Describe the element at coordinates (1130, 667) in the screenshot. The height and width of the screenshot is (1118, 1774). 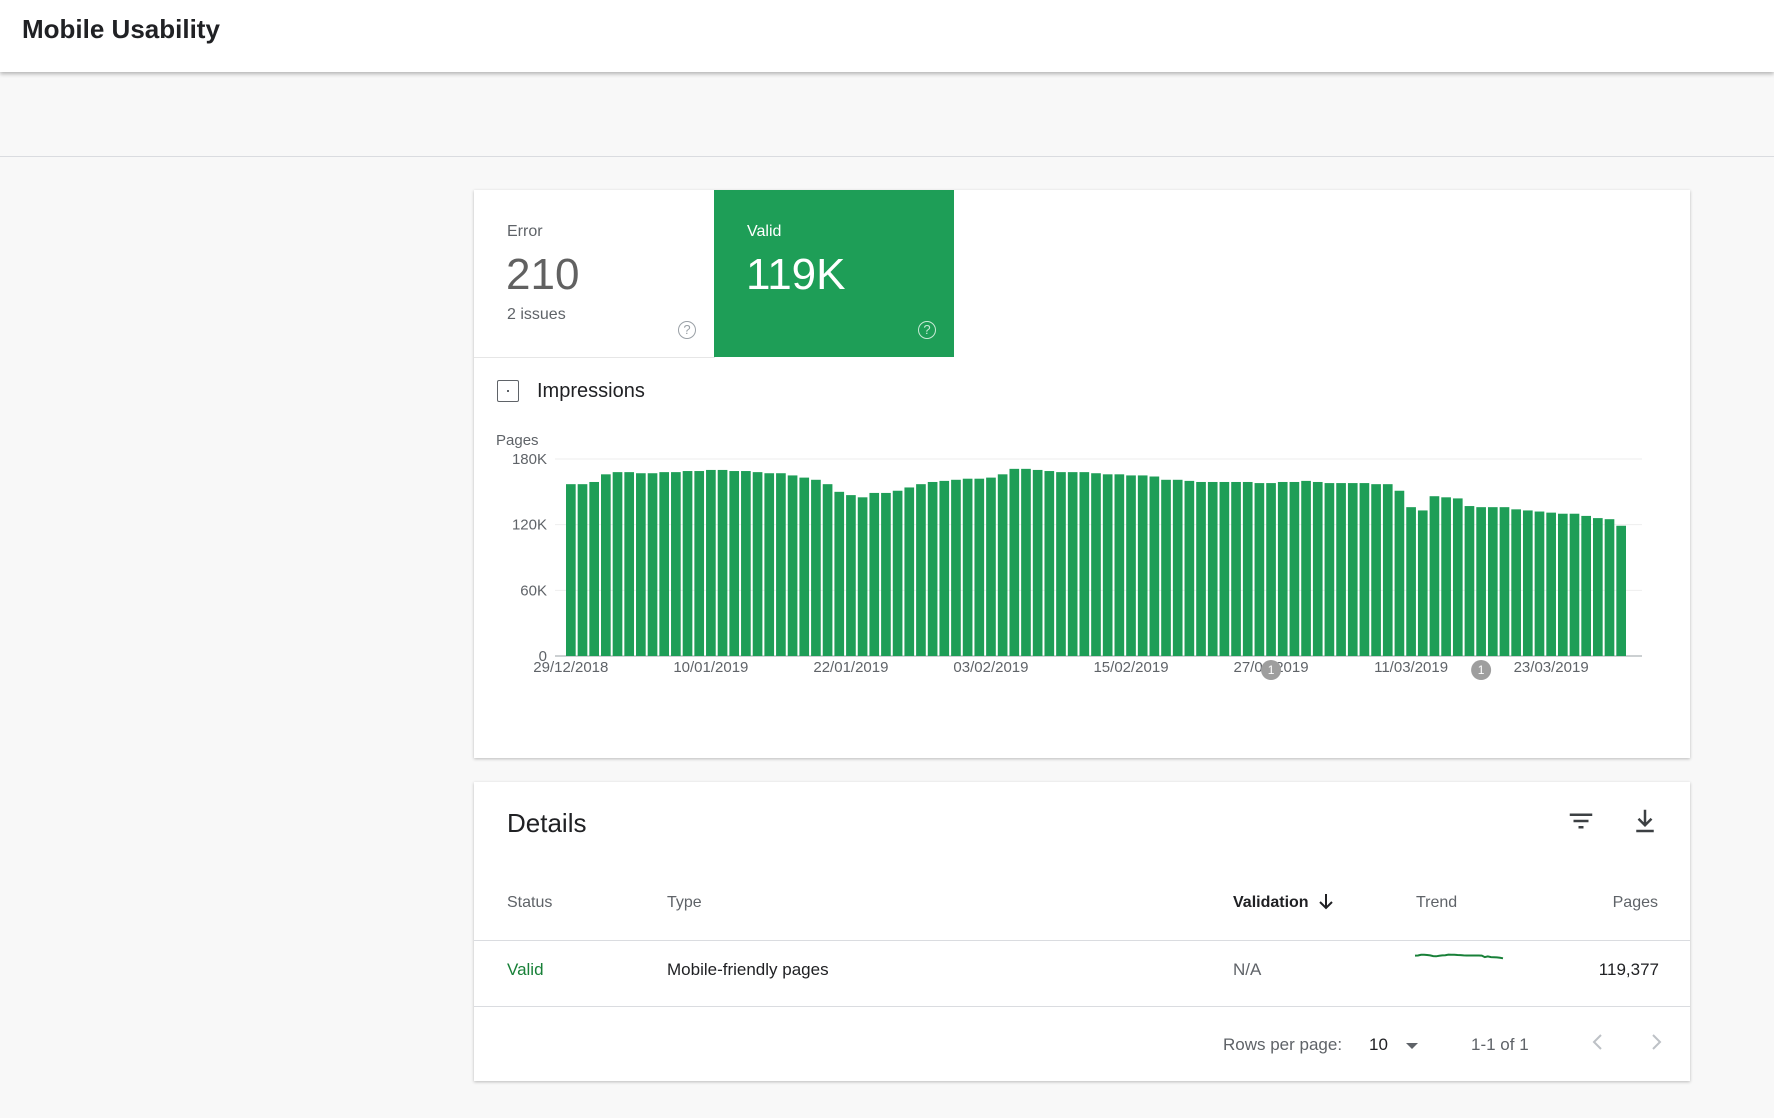
I see `x-tick-label: 15/02/2019` at that location.